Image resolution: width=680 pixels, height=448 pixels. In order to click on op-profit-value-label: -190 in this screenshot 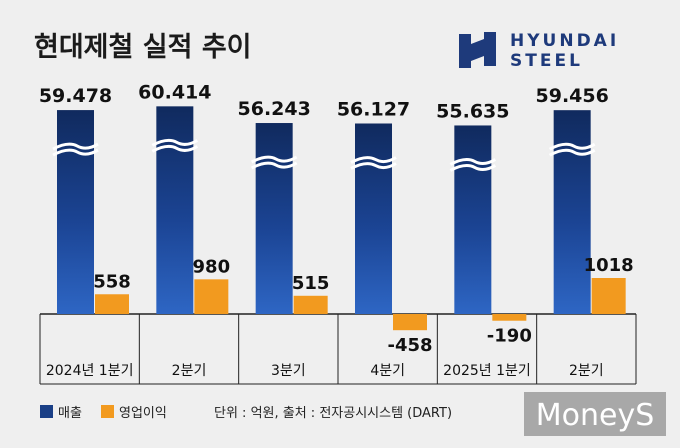, I will do `click(509, 336)`.